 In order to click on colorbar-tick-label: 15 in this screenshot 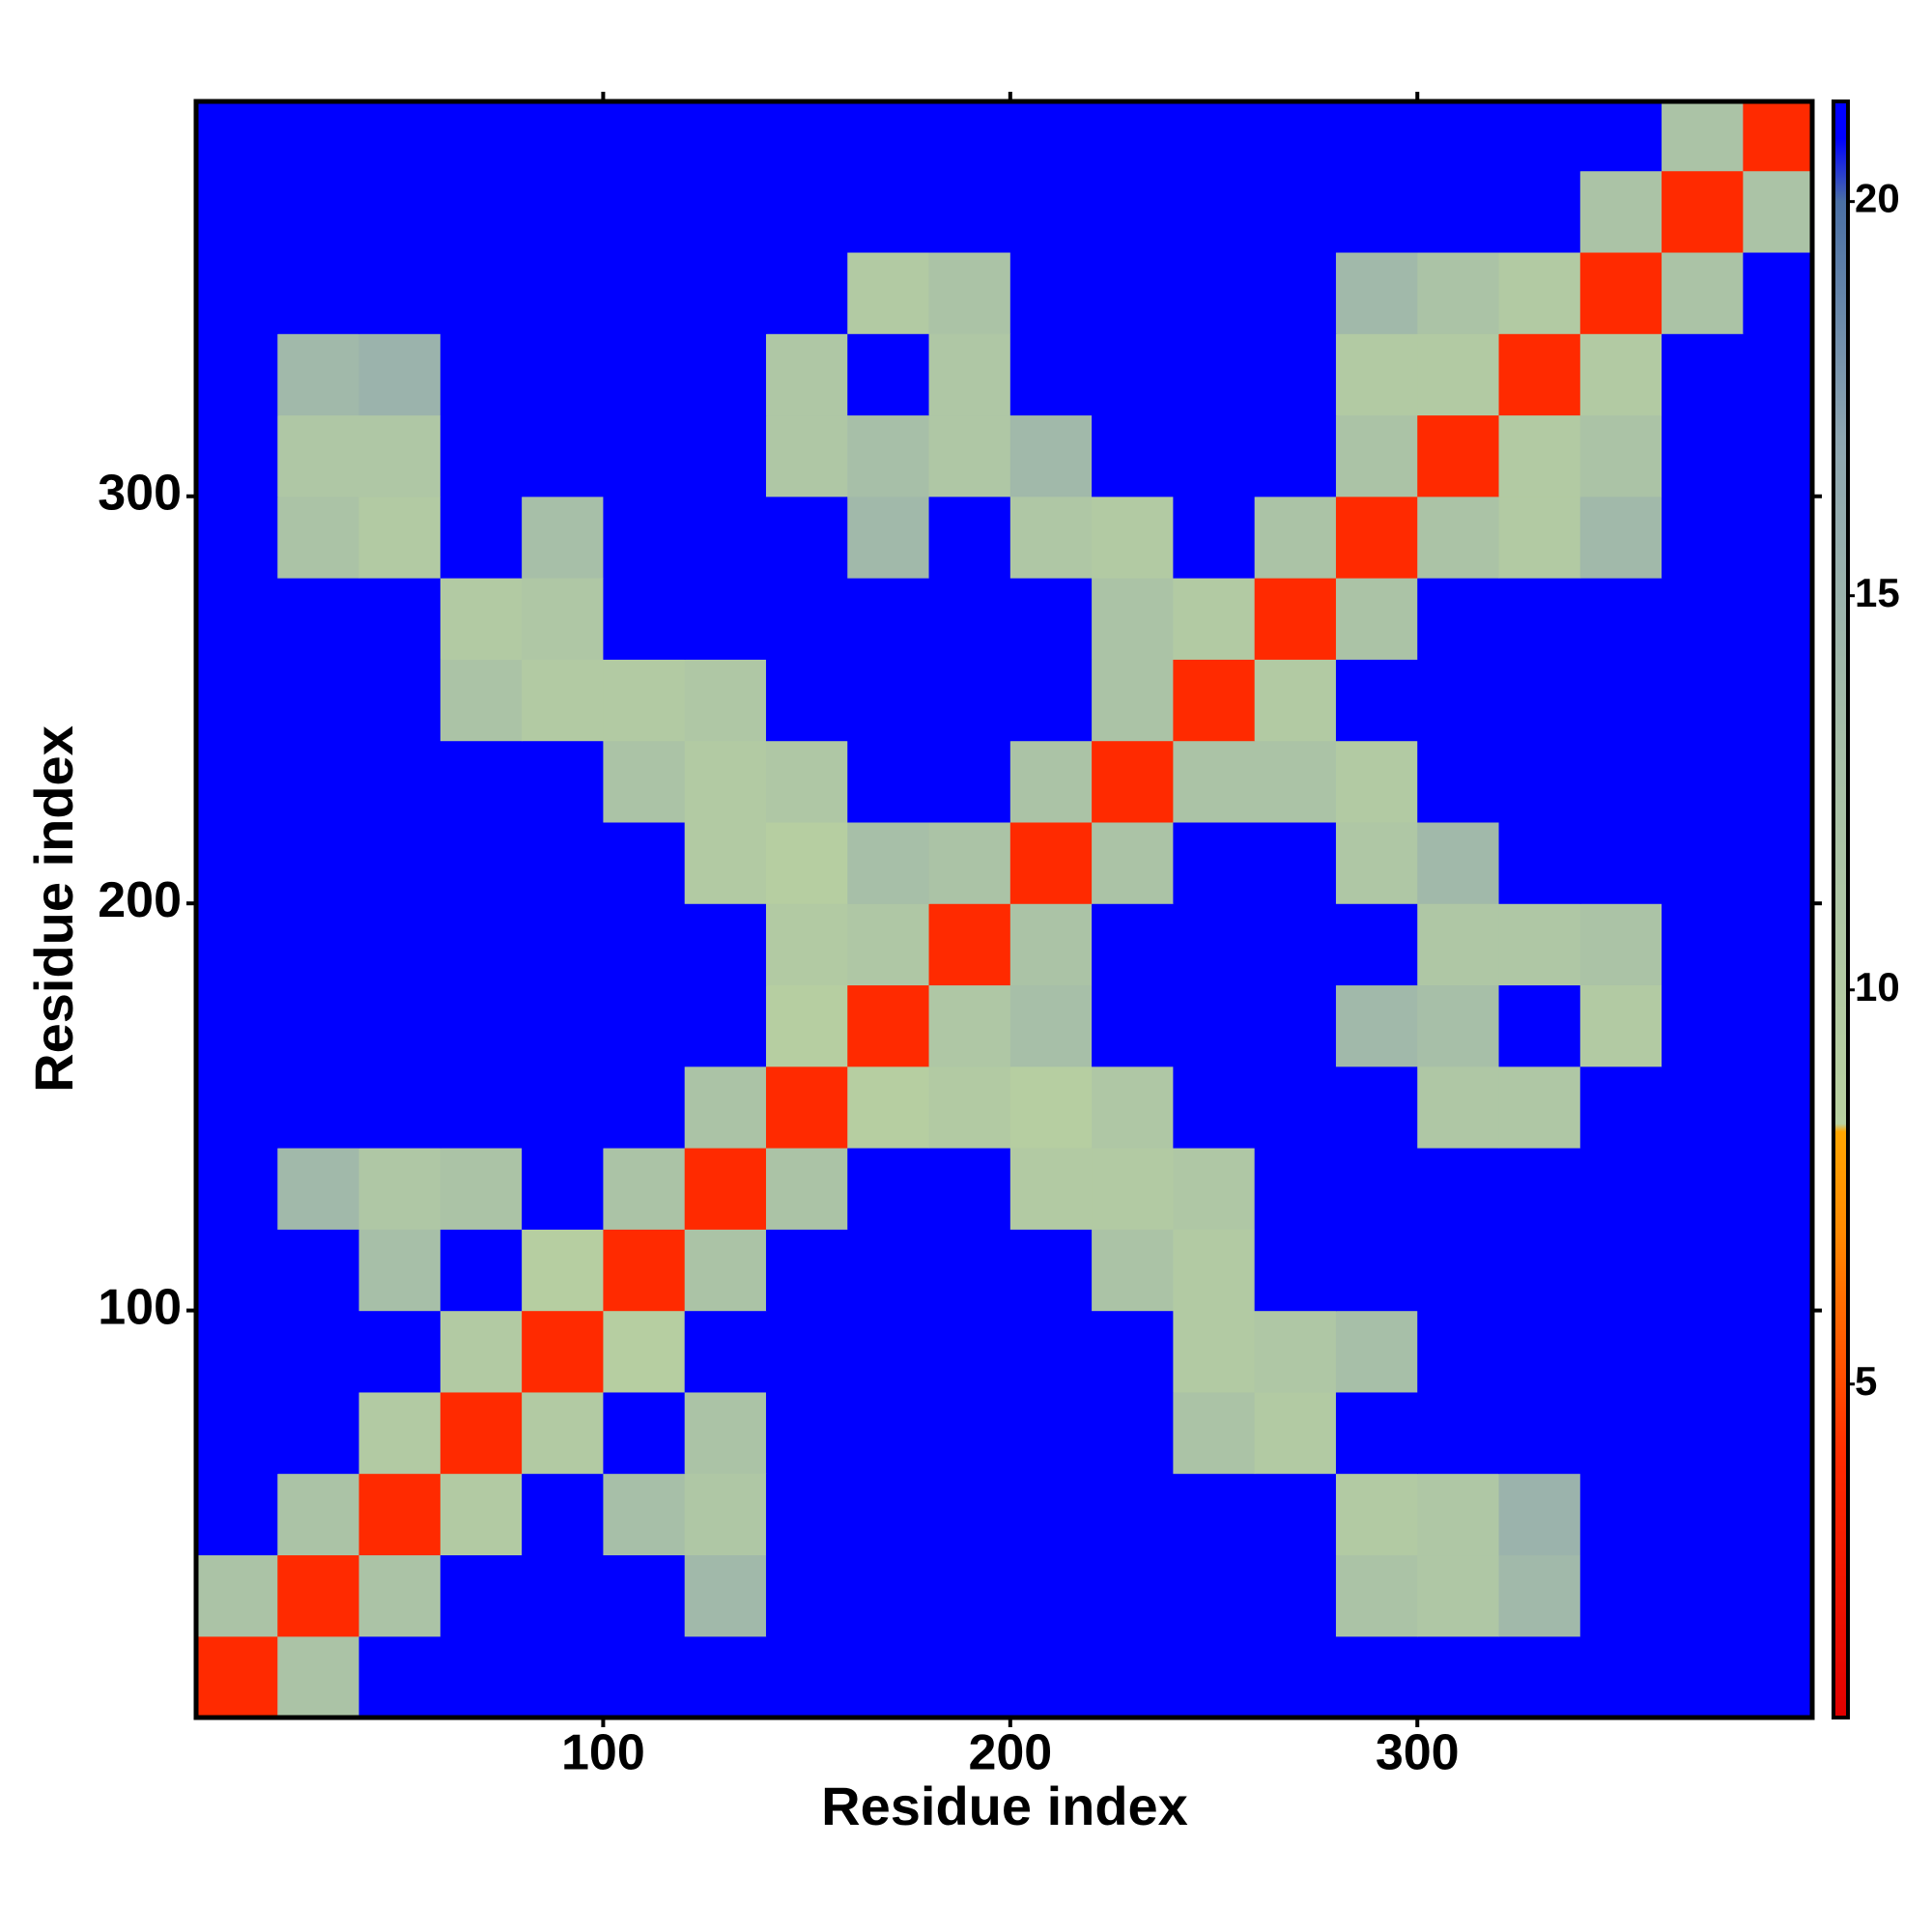, I will do `click(1877, 592)`.